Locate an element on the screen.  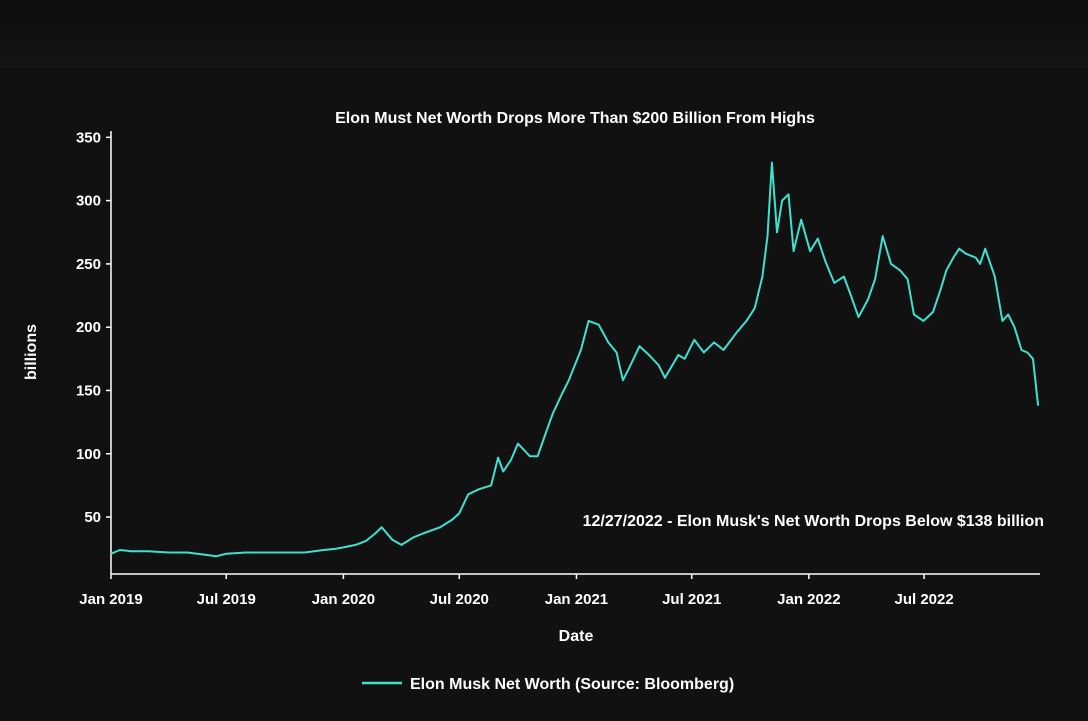
y-axis-ticks: 50 100 150 200 250 300 350 is located at coordinates (93, 327).